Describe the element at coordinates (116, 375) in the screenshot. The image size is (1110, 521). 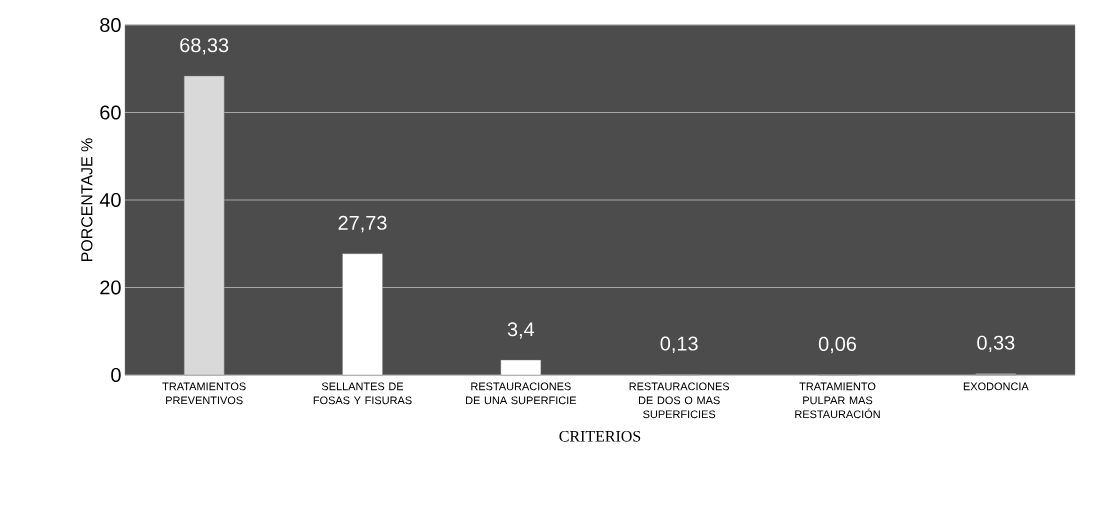
I see `y-tick-label: 0` at that location.